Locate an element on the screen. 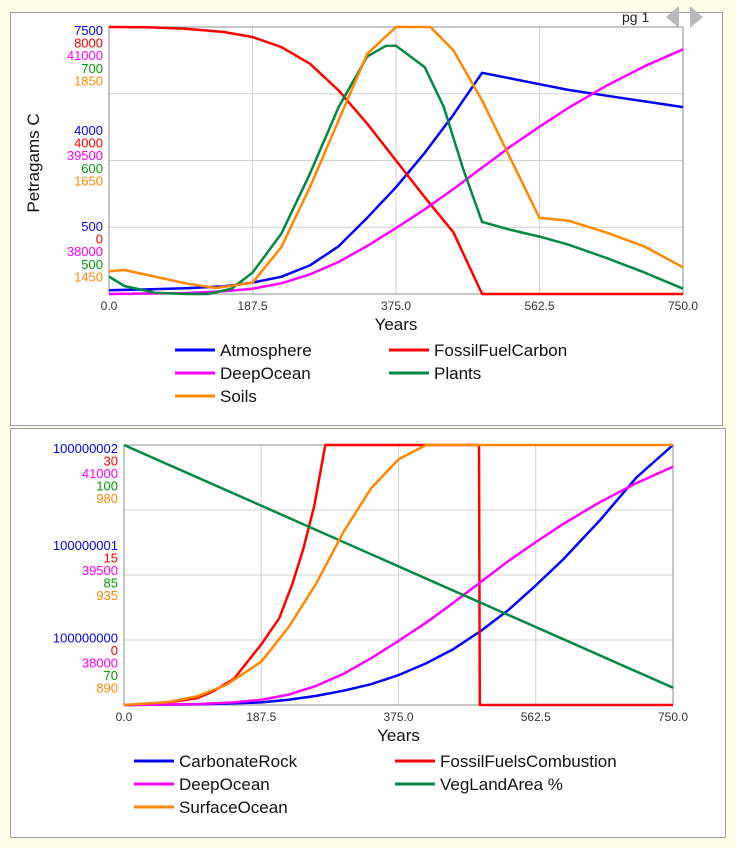 This screenshot has width=737, height=848. legend-label: FossilFuelsCombustion is located at coordinates (528, 761).